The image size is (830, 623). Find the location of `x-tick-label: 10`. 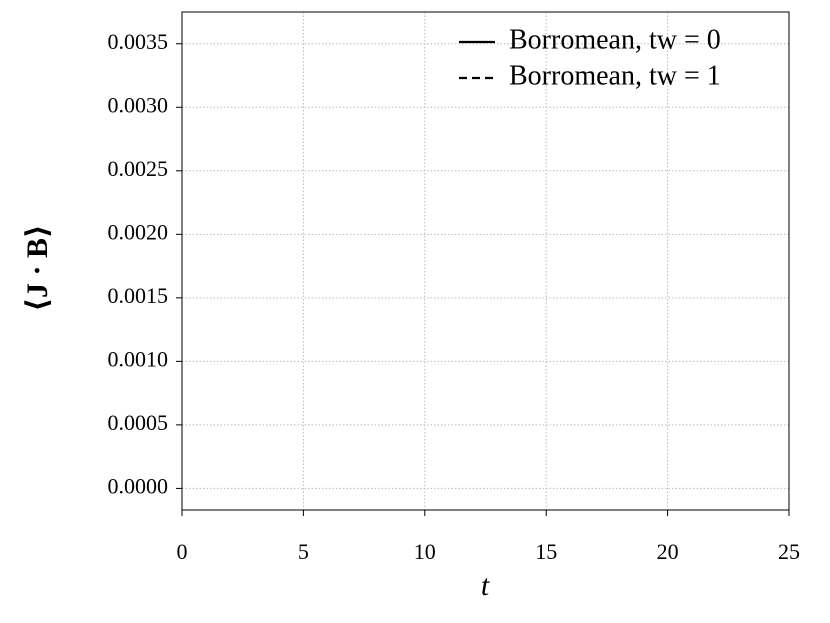

x-tick-label: 10 is located at coordinates (425, 551).